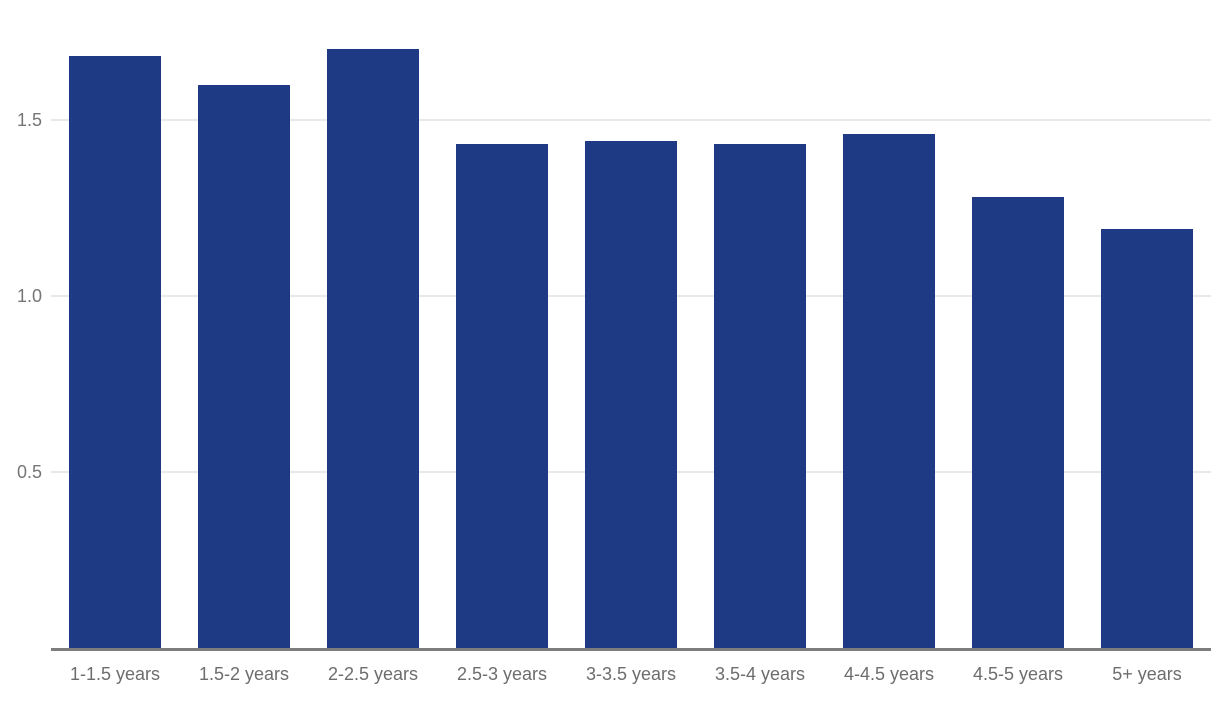  I want to click on x-label-slot: 1-1.5 years, so click(115, 674).